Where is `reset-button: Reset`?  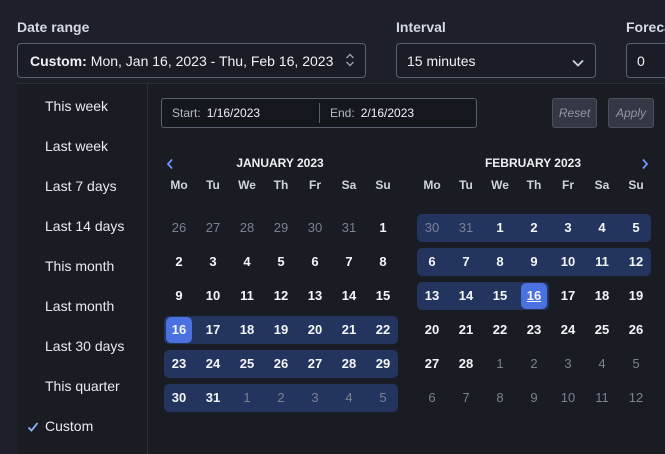 reset-button: Reset is located at coordinates (574, 113).